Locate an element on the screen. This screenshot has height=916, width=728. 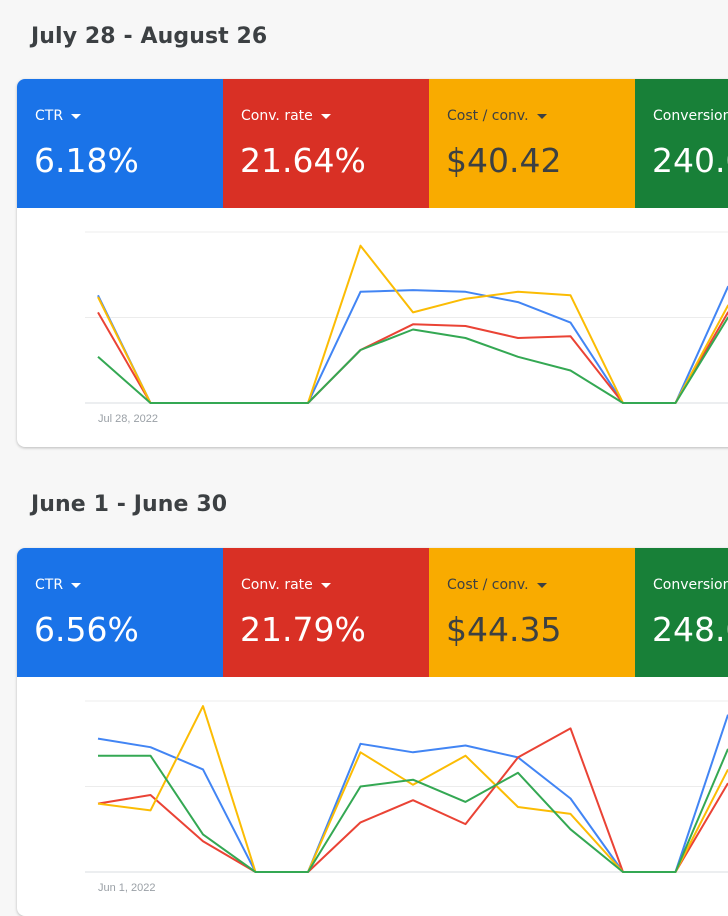
metric-tile-conv-rate: Conv. rate 21.79% is located at coordinates (326, 612).